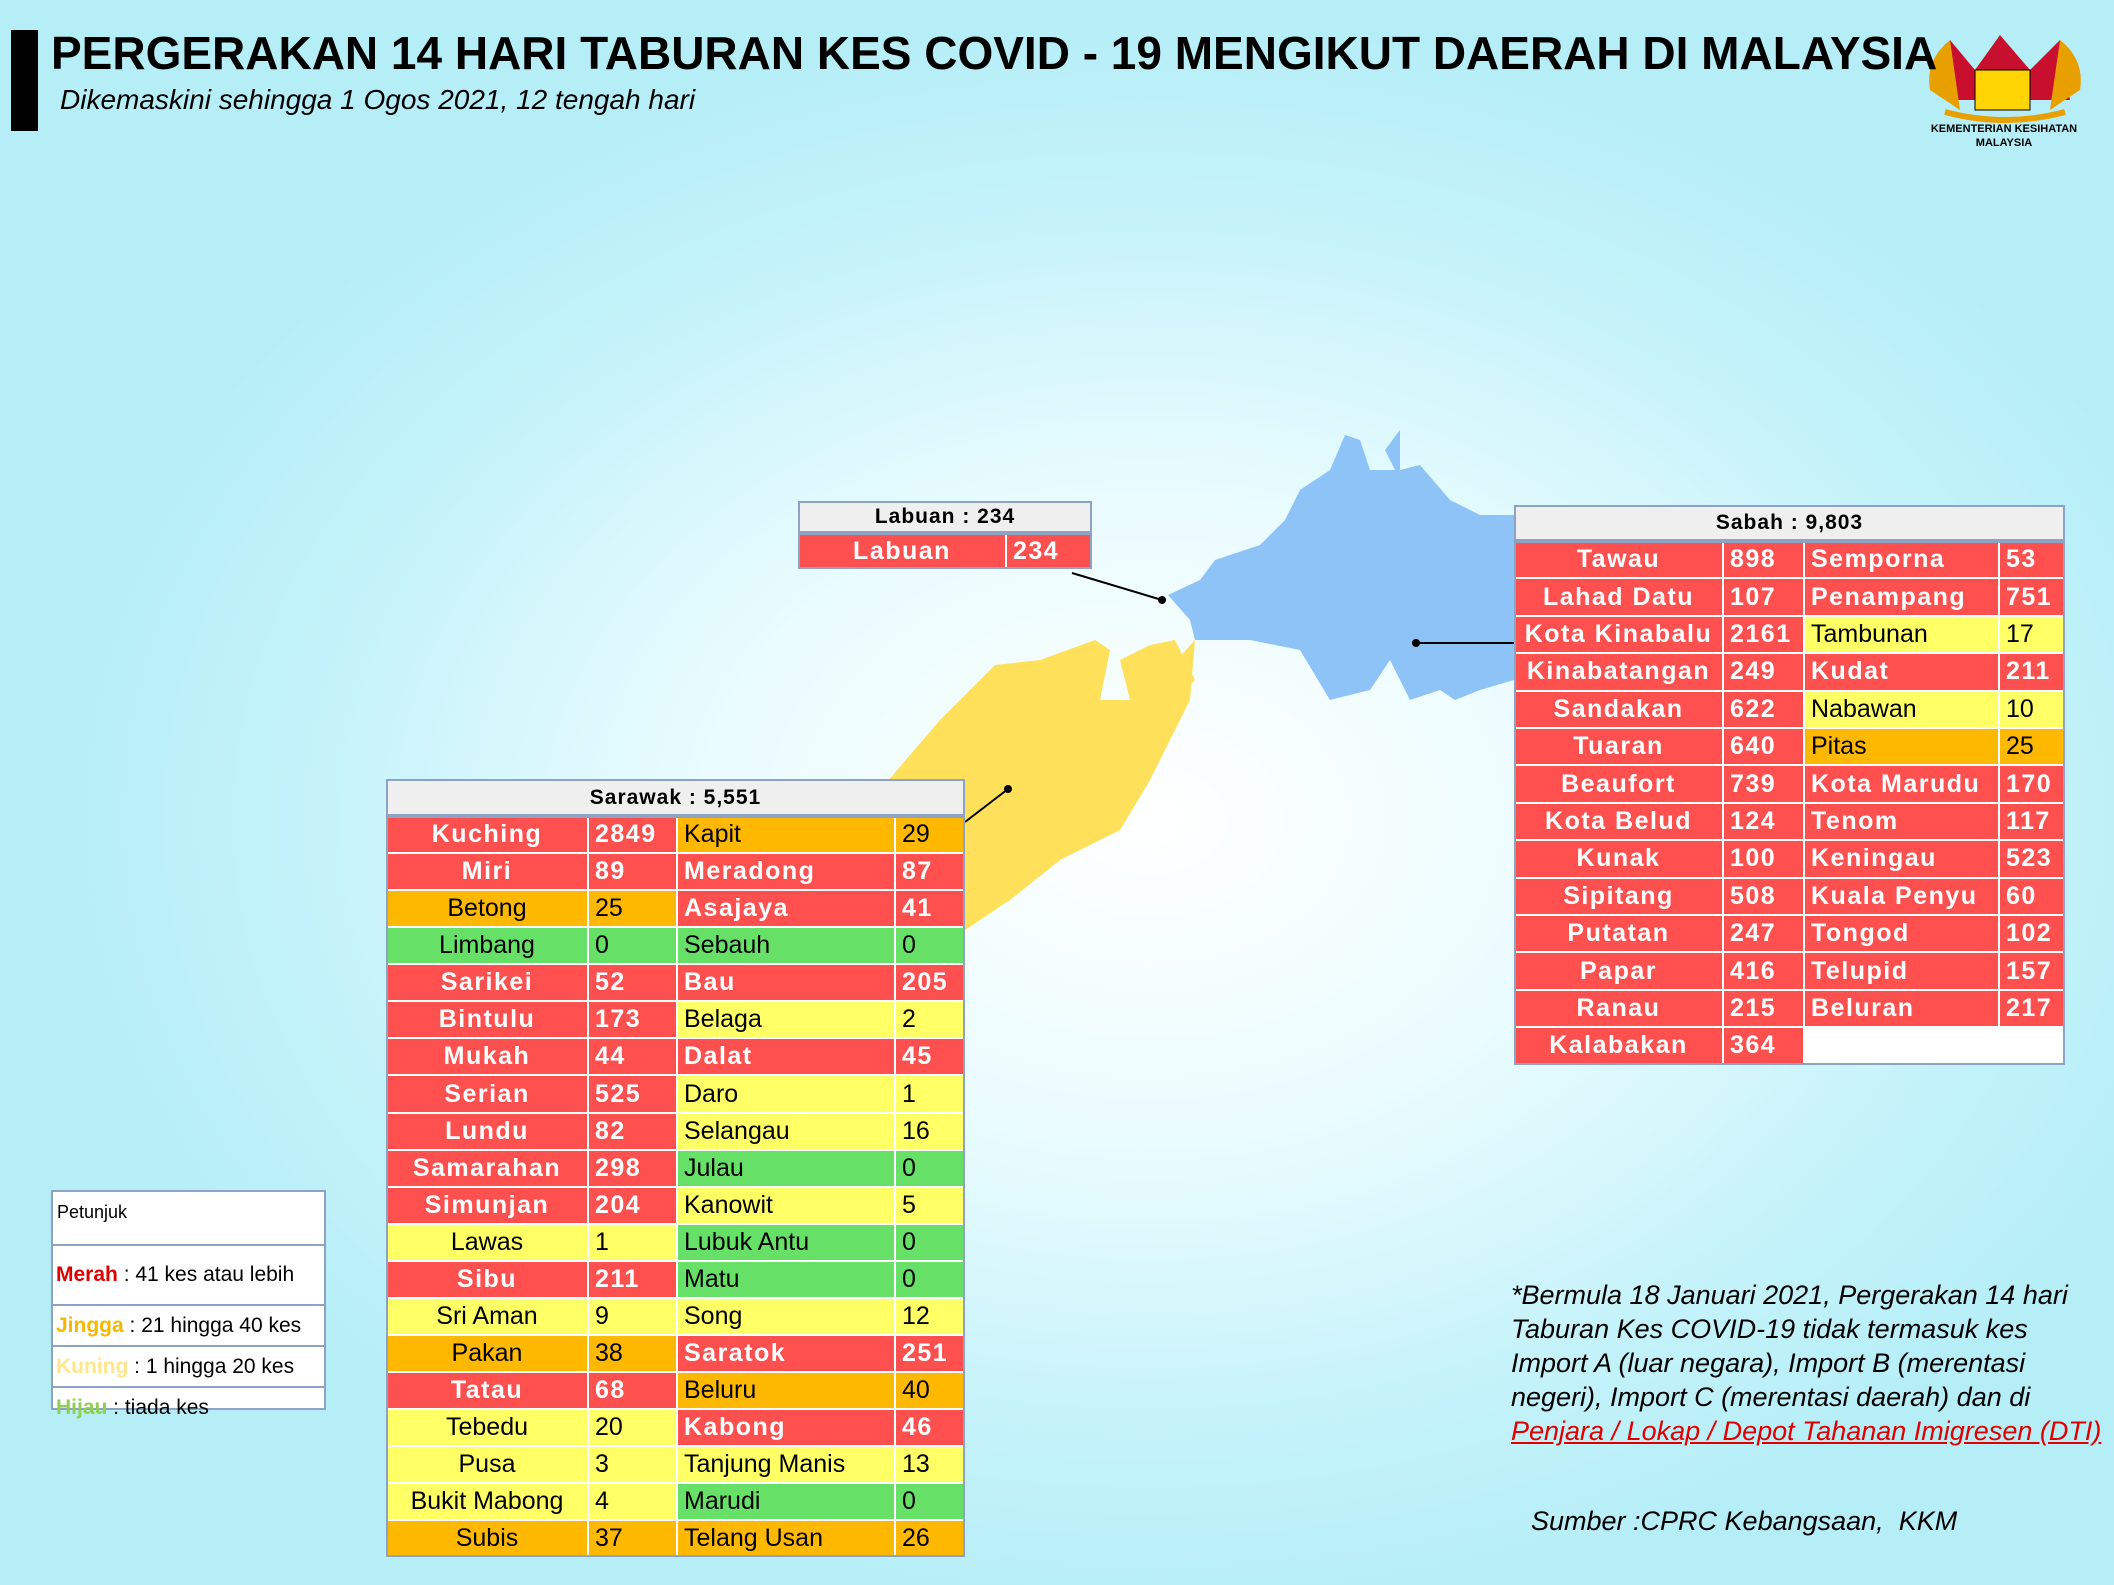 Image resolution: width=2114 pixels, height=1585 pixels. What do you see at coordinates (1618, 747) in the screenshot?
I see `district-name: Tuaran` at bounding box center [1618, 747].